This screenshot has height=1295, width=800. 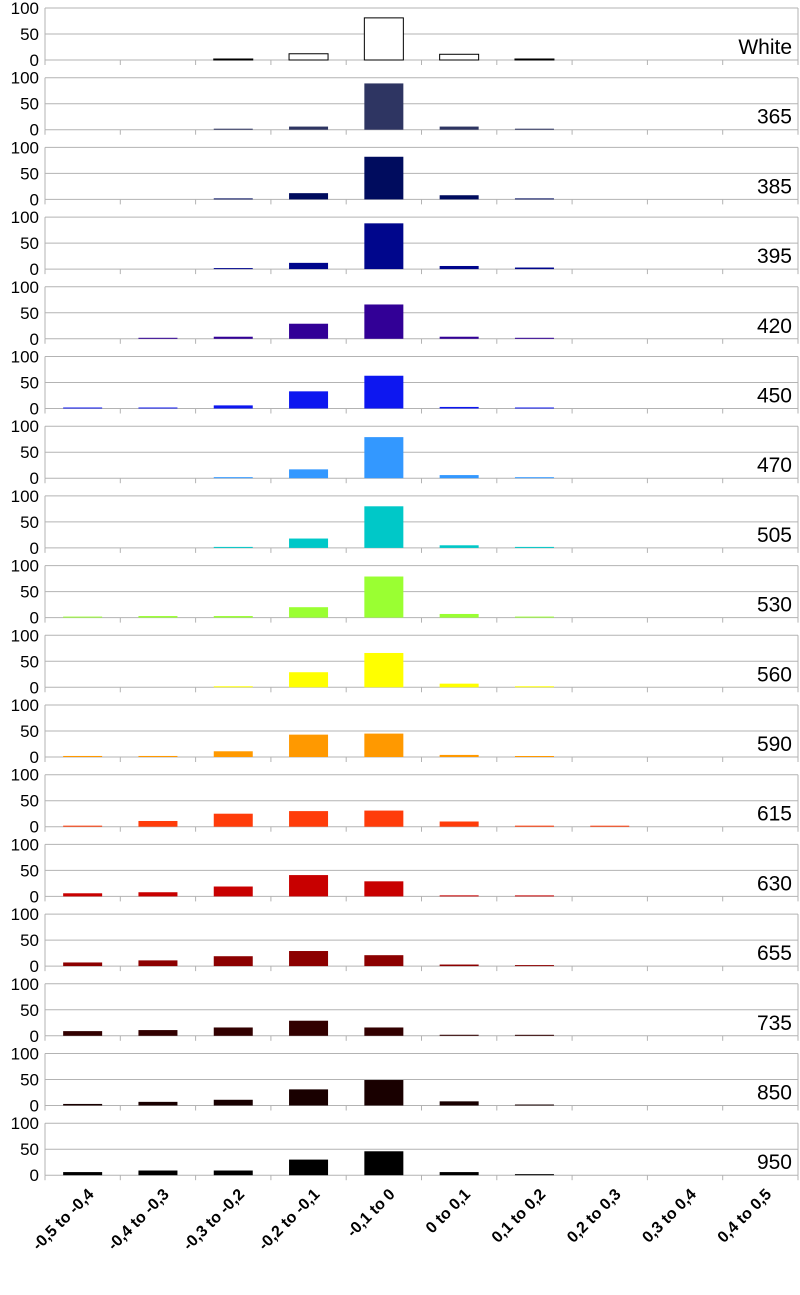 I want to click on panel-label: 630, so click(x=774, y=883).